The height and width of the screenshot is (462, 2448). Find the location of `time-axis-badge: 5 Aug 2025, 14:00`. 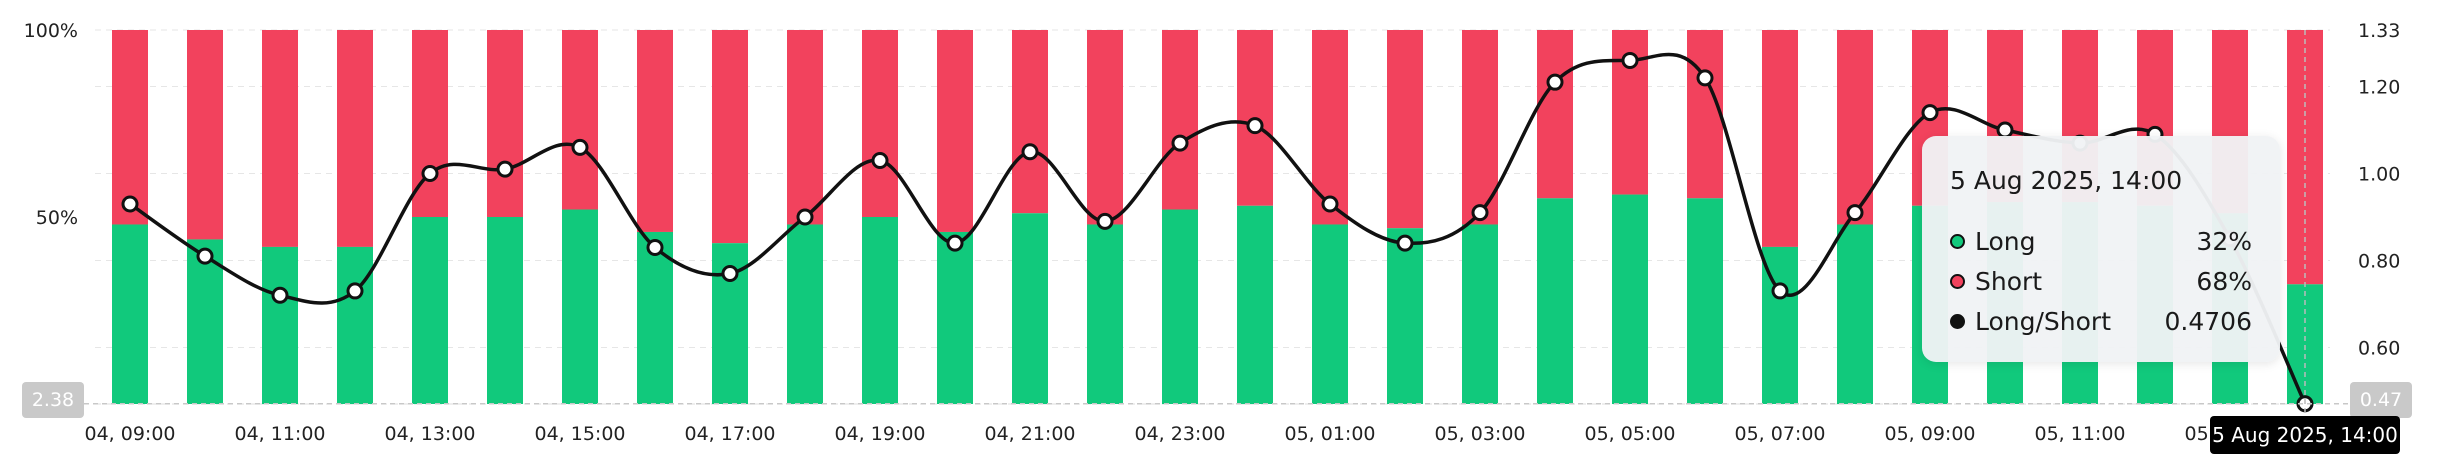

time-axis-badge: 5 Aug 2025, 14:00 is located at coordinates (2305, 435).